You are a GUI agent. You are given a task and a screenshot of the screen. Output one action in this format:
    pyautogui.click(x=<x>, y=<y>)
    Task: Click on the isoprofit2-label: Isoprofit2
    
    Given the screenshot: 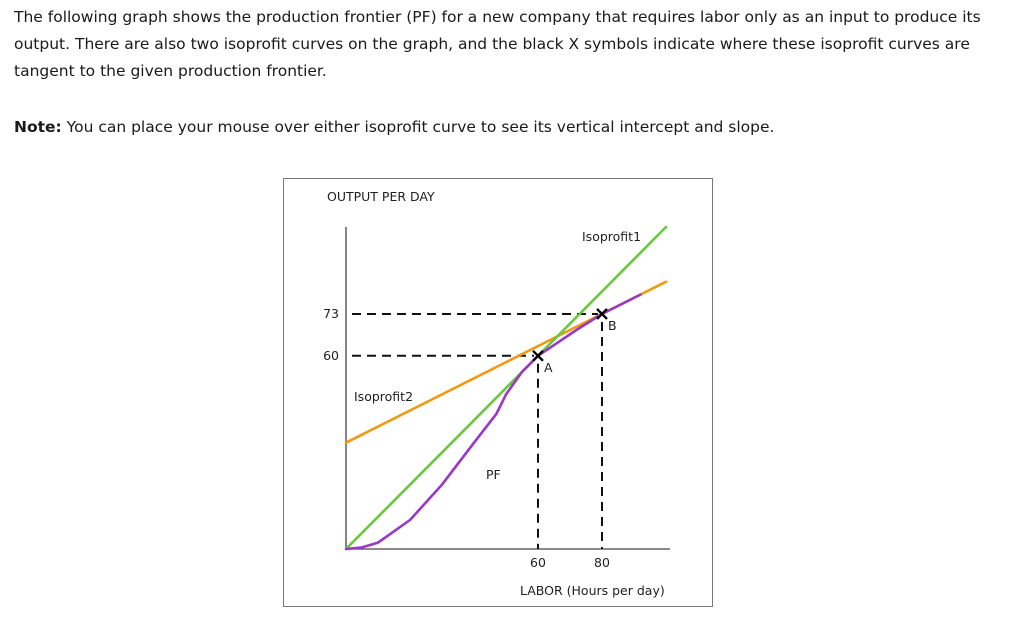 What is the action you would take?
    pyautogui.click(x=383, y=396)
    